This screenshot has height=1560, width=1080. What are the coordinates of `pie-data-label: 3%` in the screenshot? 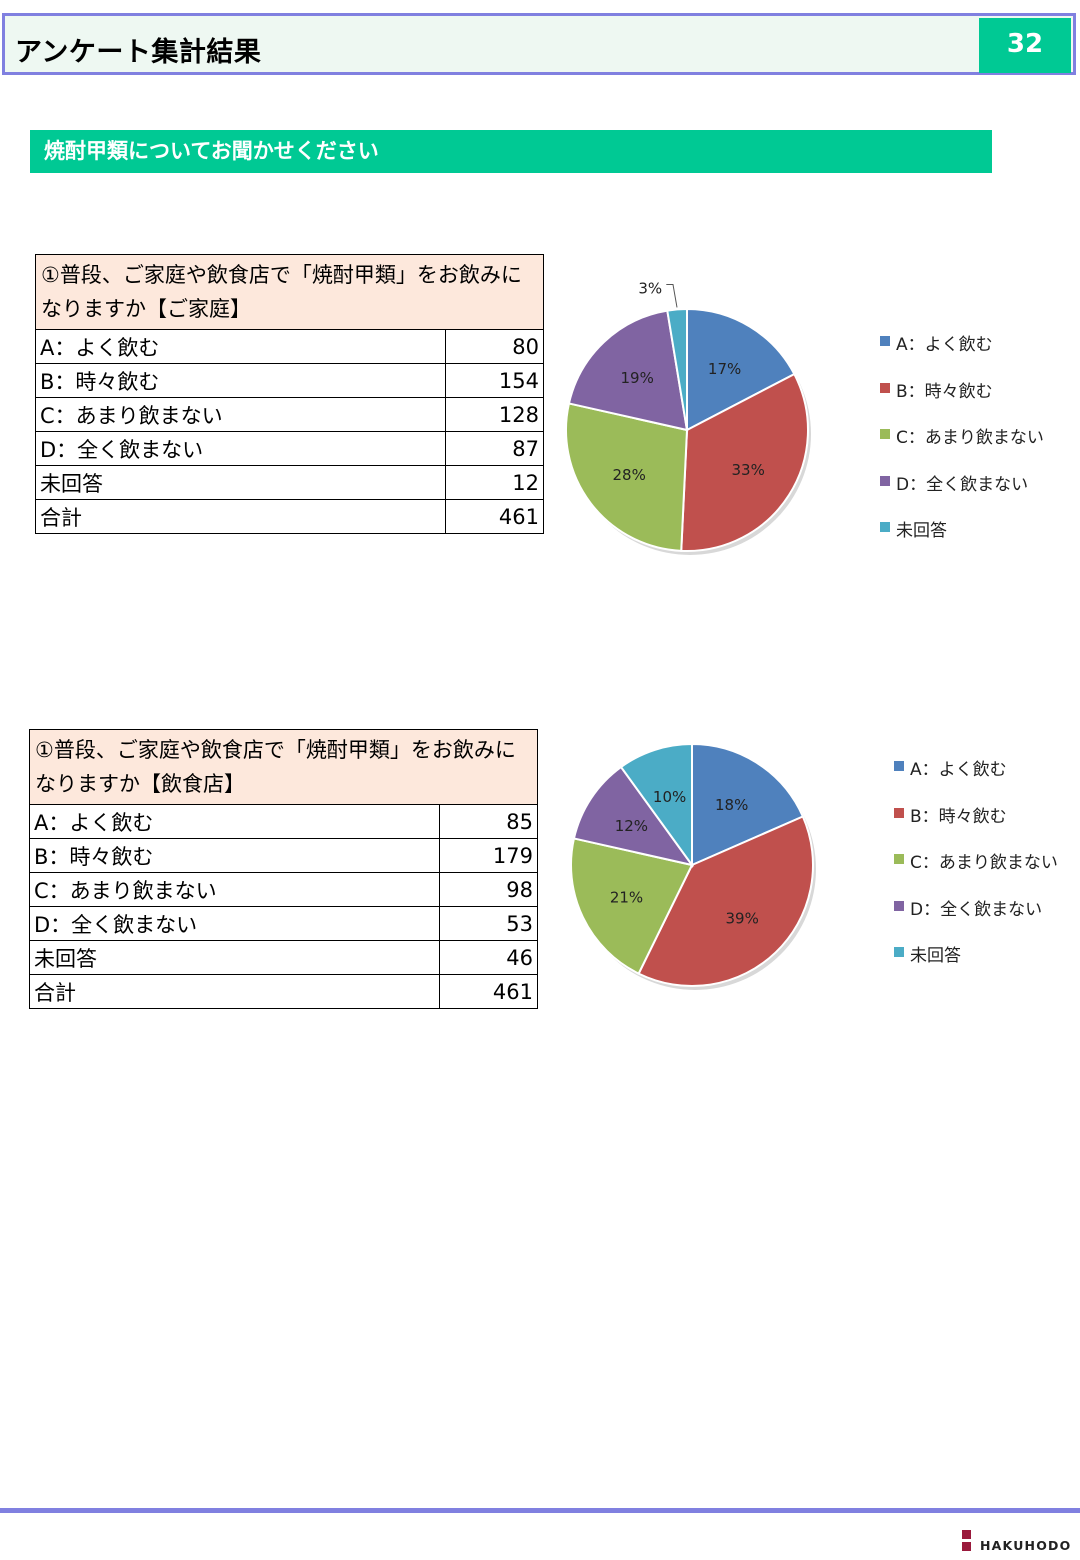 It's located at (650, 289).